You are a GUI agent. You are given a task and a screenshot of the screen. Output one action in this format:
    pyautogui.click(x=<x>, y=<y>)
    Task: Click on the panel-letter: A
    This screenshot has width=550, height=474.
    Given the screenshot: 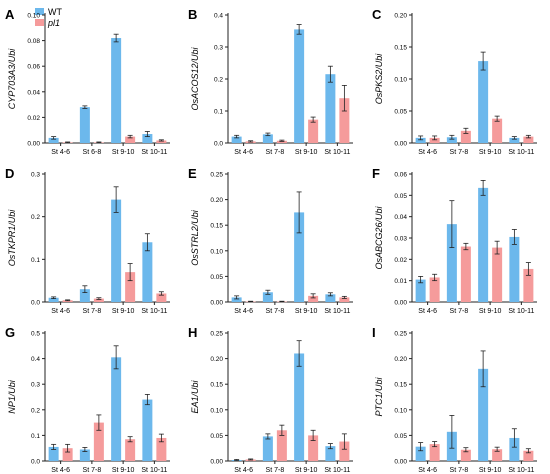 What is the action you would take?
    pyautogui.click(x=10, y=14)
    